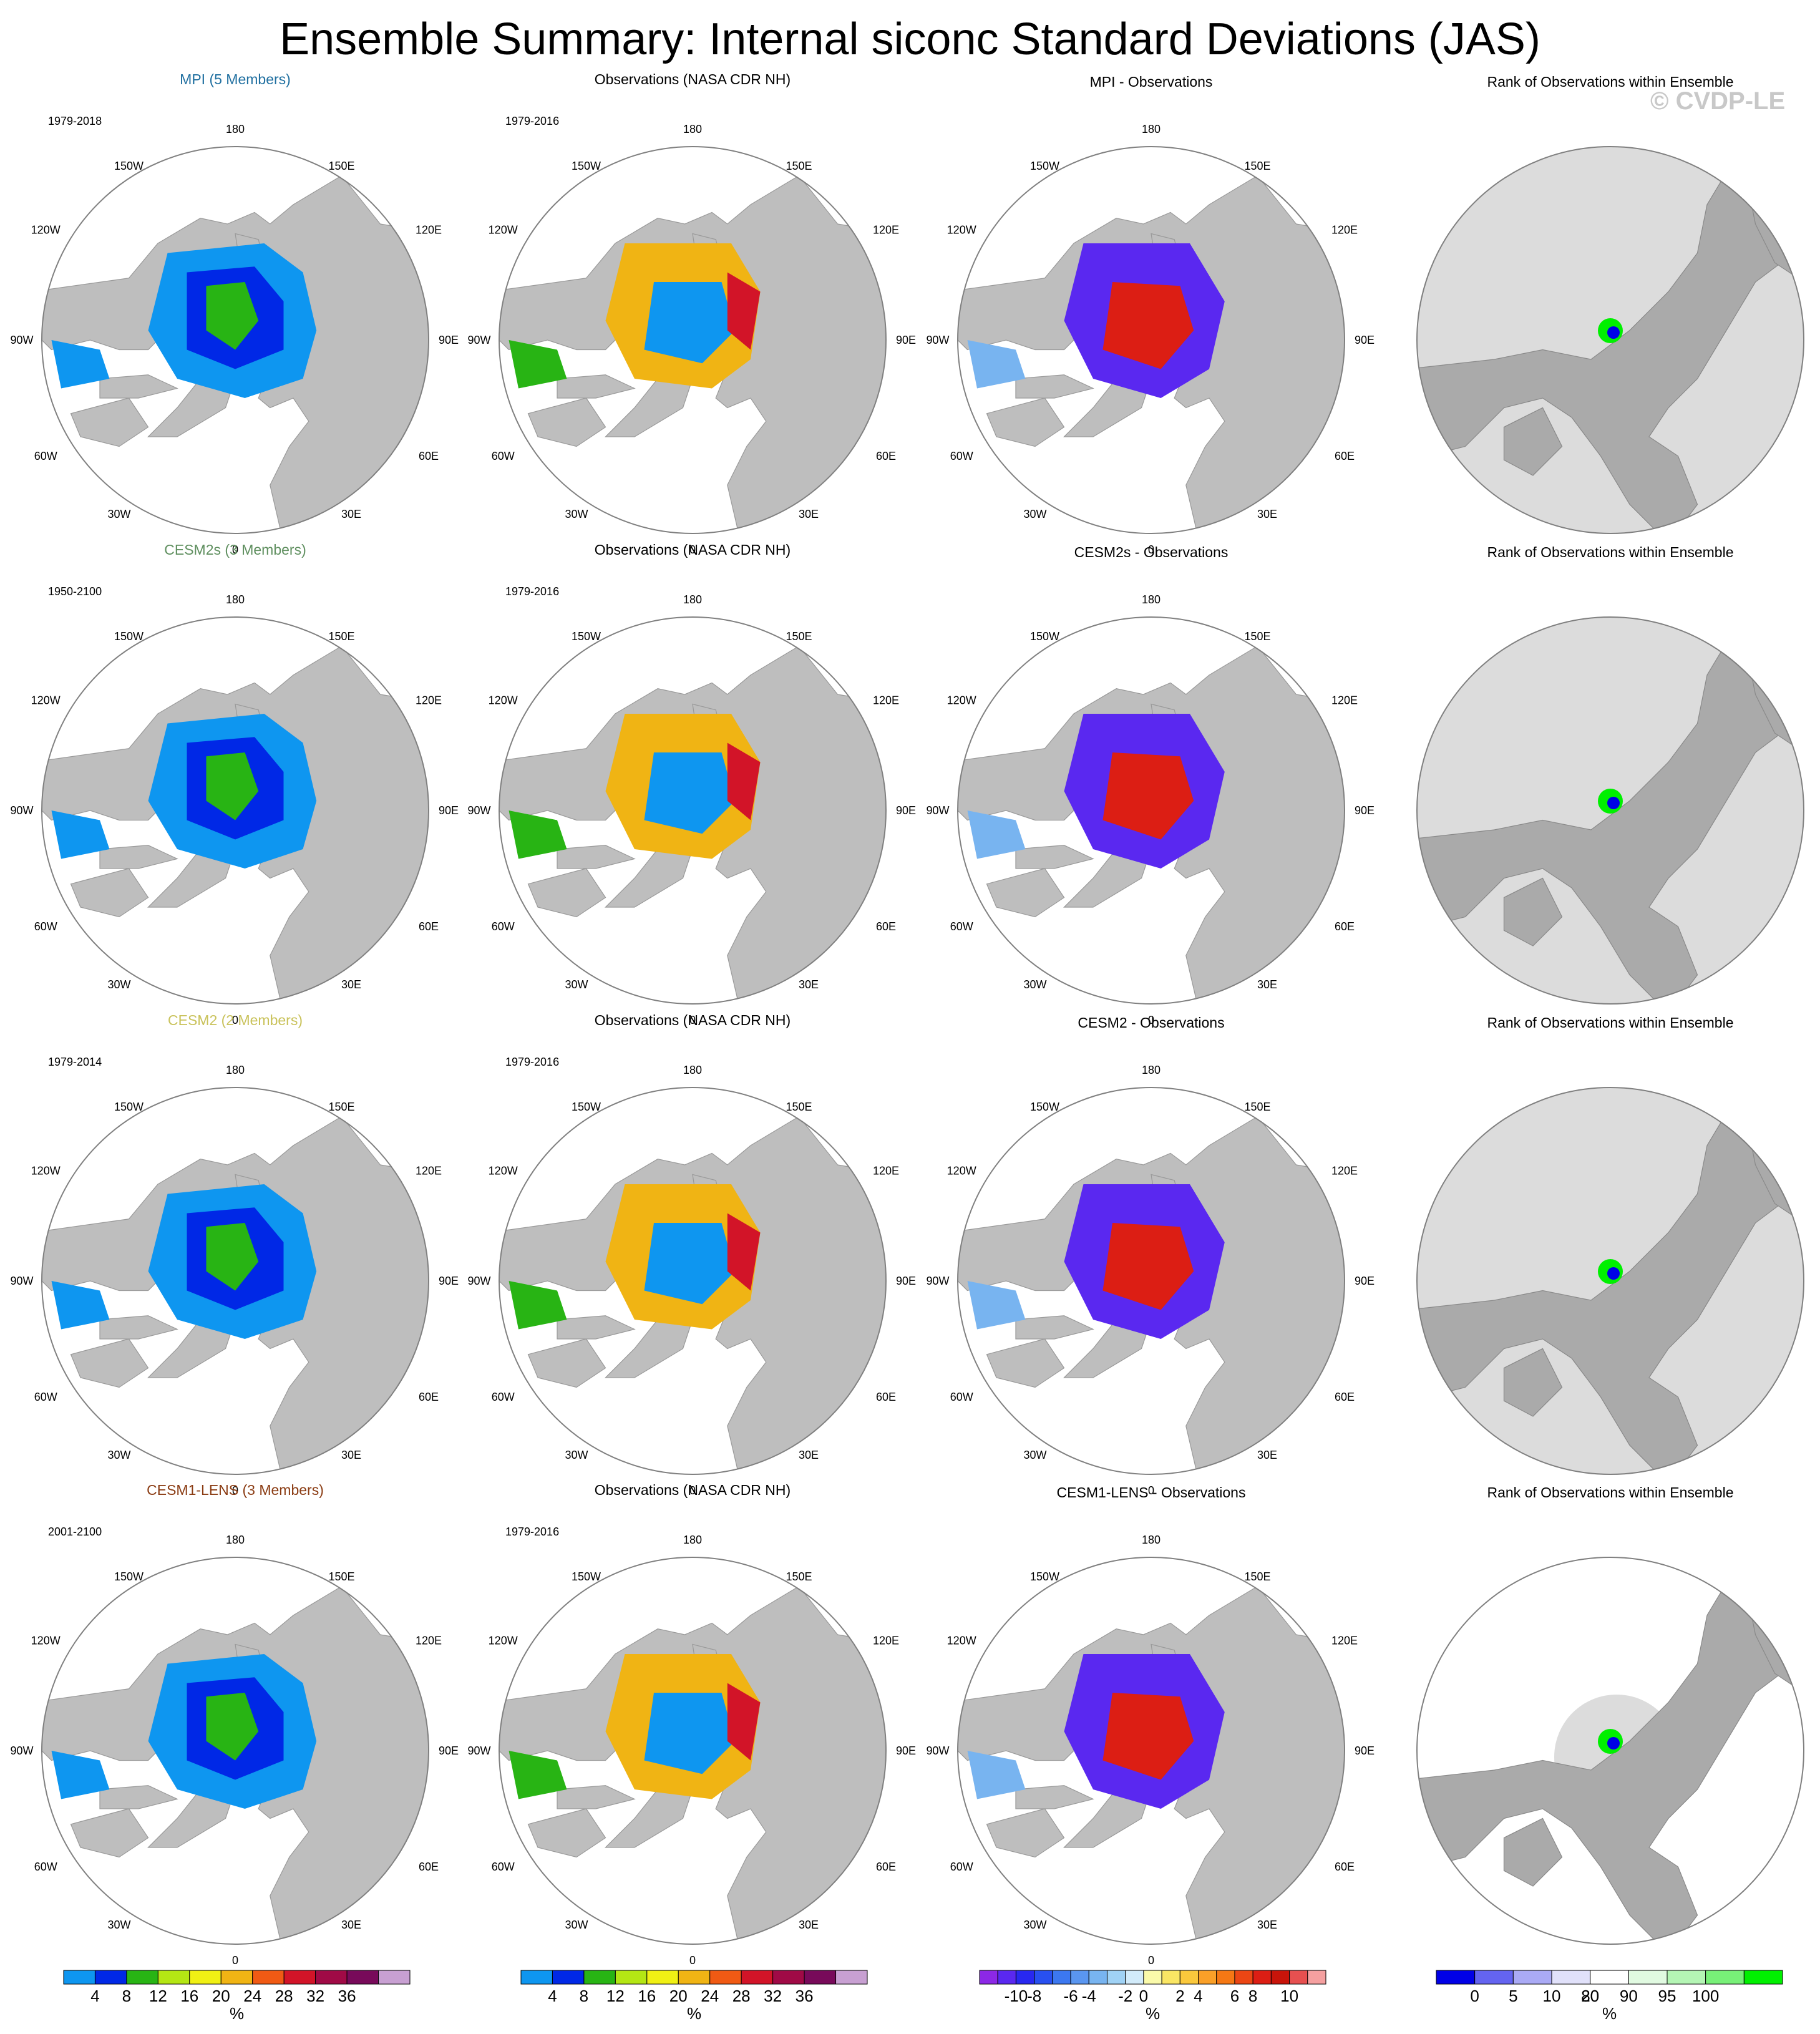 This screenshot has height=2034, width=1820. I want to click on row2-diff-lon-label-right: 90E, so click(1365, 1281).